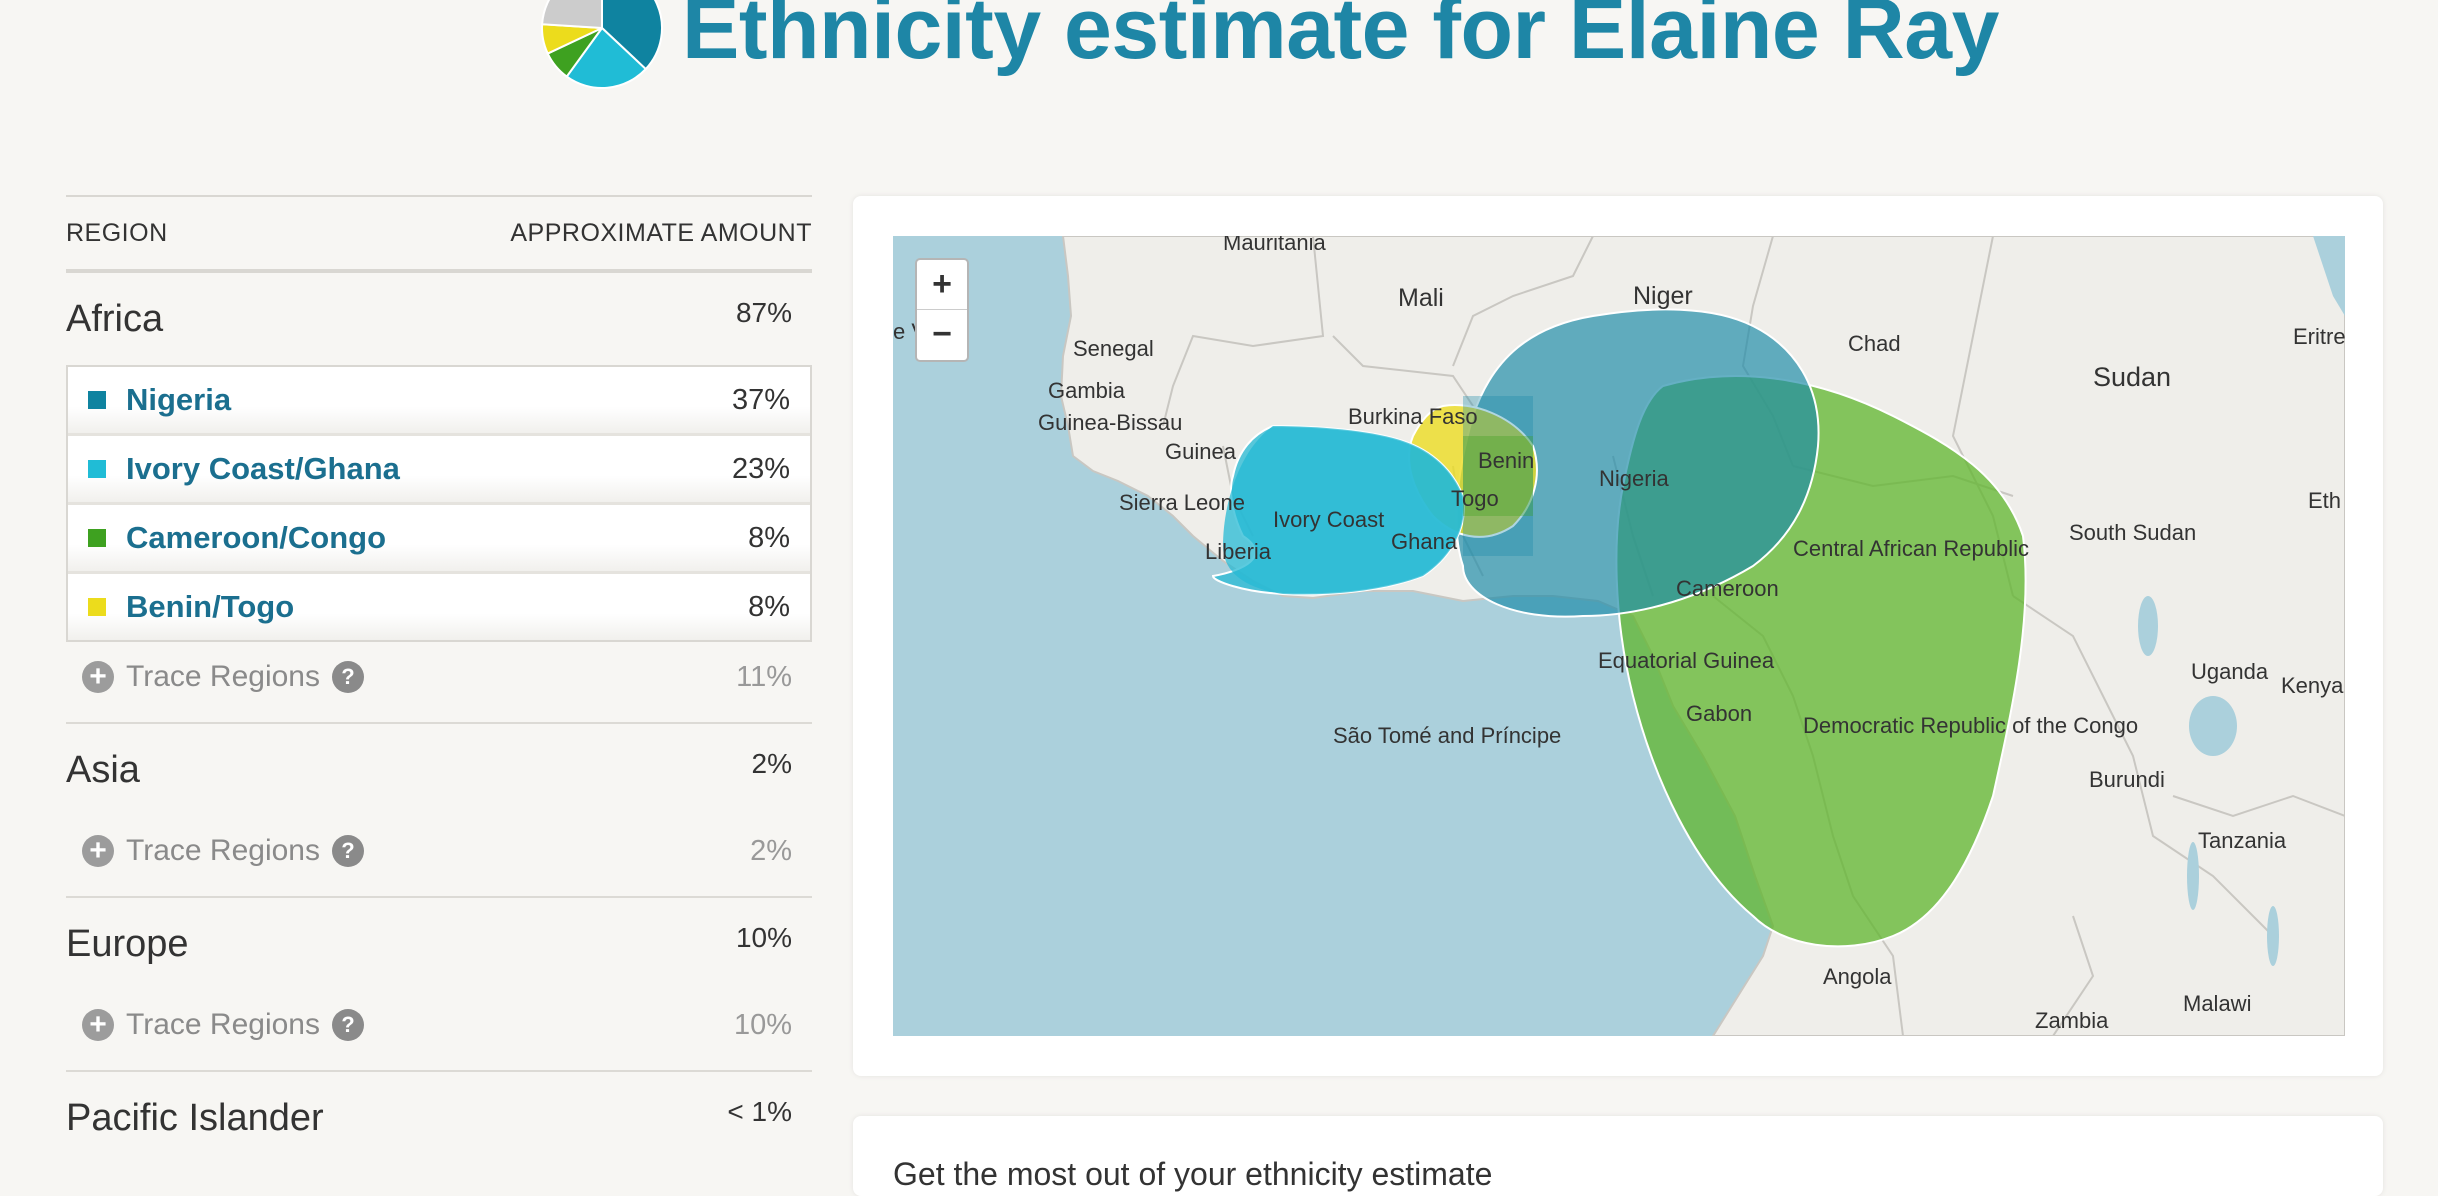 The height and width of the screenshot is (1196, 2438). What do you see at coordinates (762, 1024) in the screenshot?
I see `trace-percent: 10%` at bounding box center [762, 1024].